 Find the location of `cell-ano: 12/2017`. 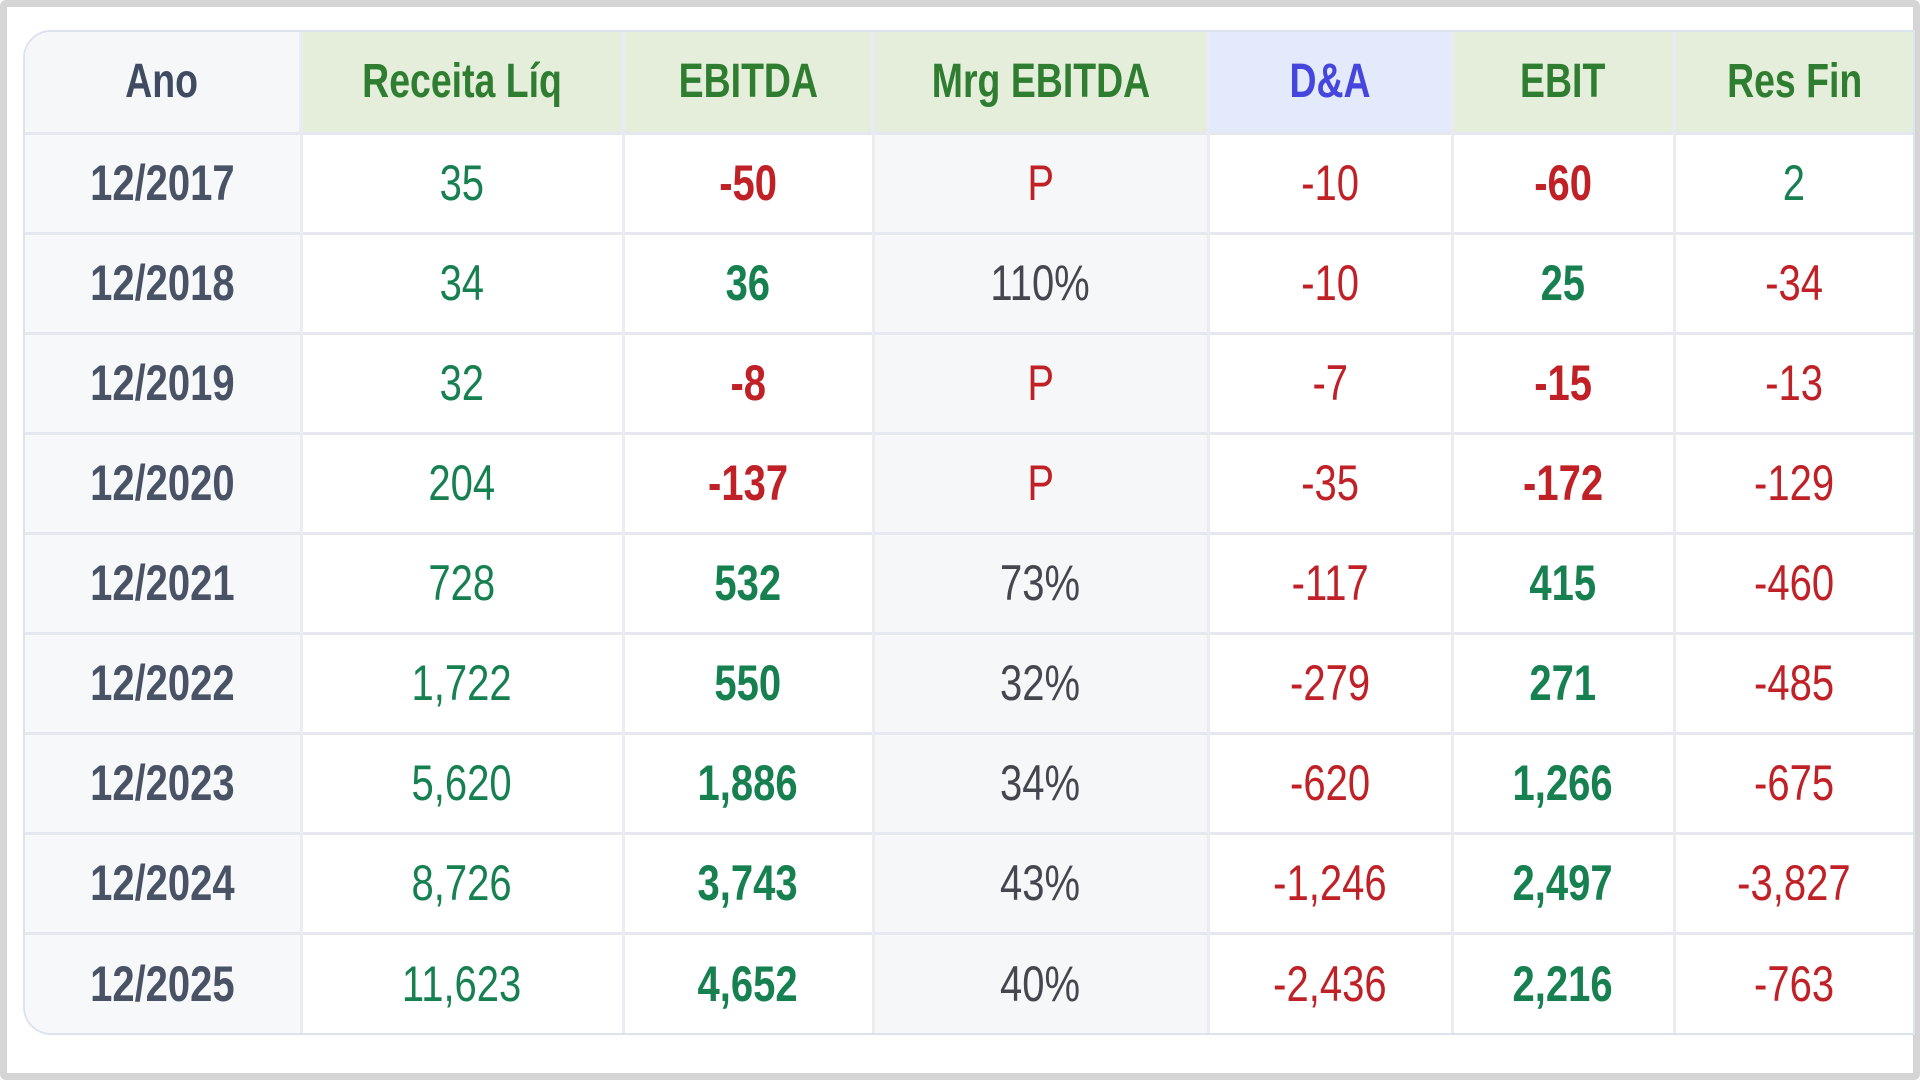

cell-ano: 12/2017 is located at coordinates (163, 182).